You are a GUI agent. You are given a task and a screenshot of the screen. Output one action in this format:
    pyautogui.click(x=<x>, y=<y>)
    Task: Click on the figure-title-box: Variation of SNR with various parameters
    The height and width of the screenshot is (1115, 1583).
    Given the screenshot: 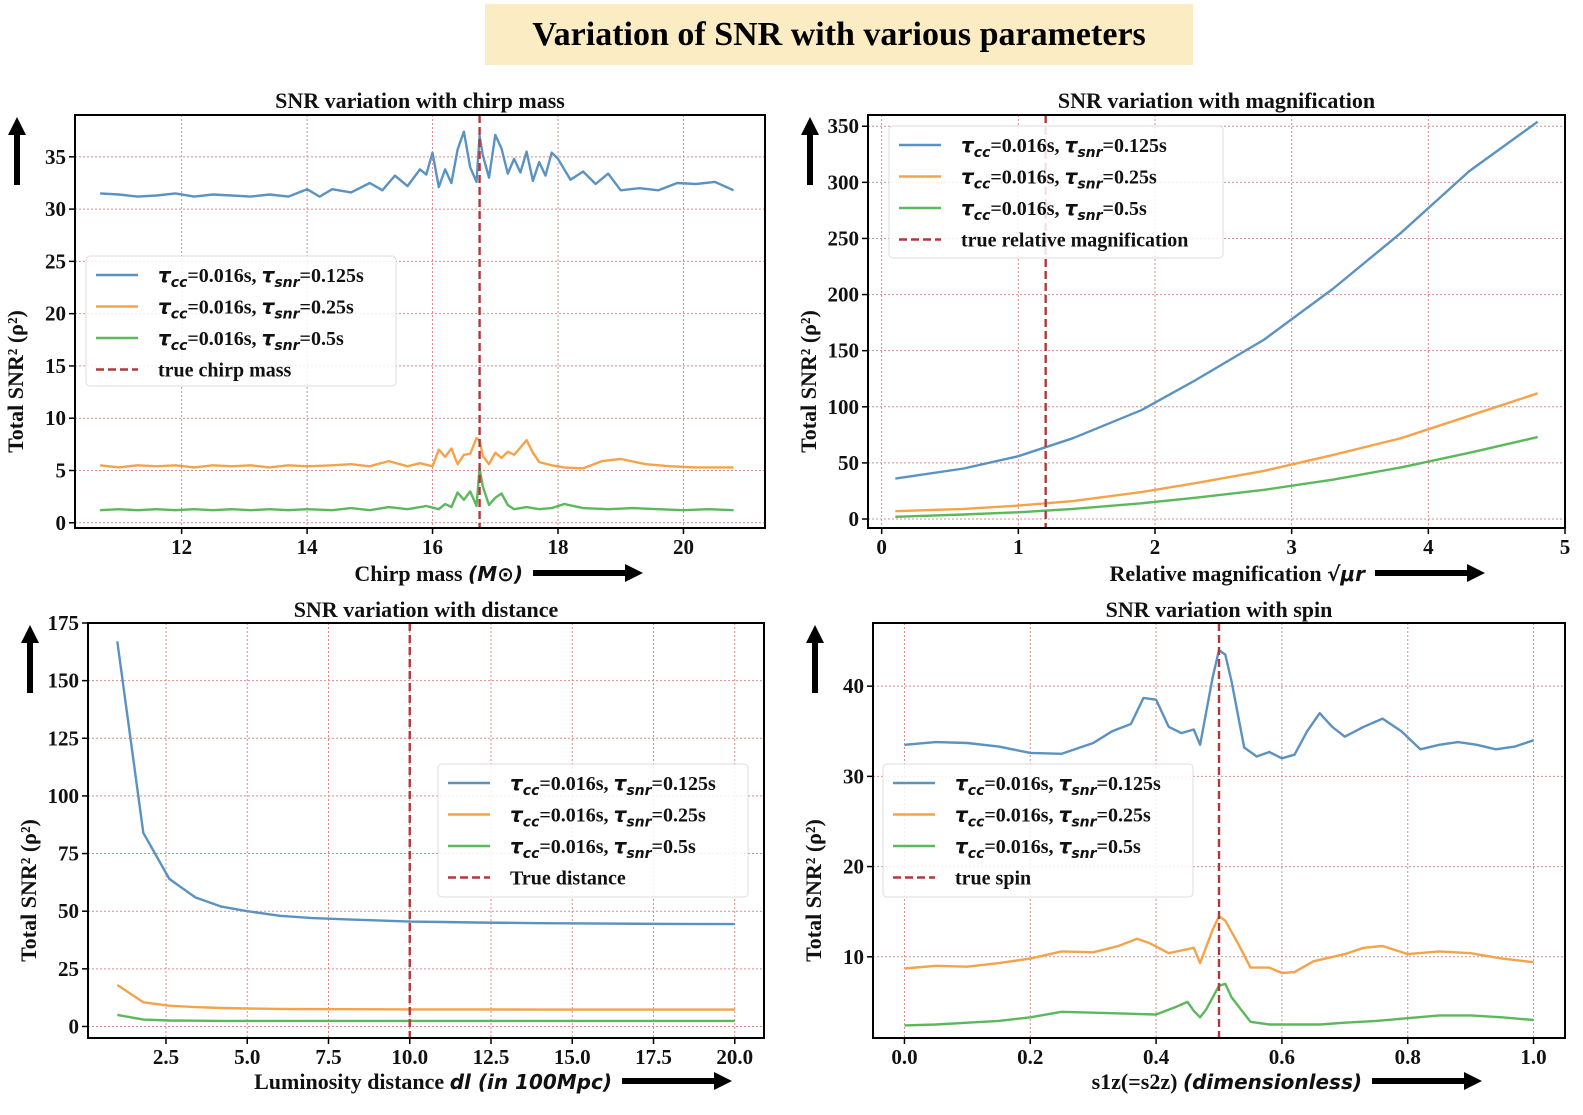 What is the action you would take?
    pyautogui.click(x=839, y=34)
    